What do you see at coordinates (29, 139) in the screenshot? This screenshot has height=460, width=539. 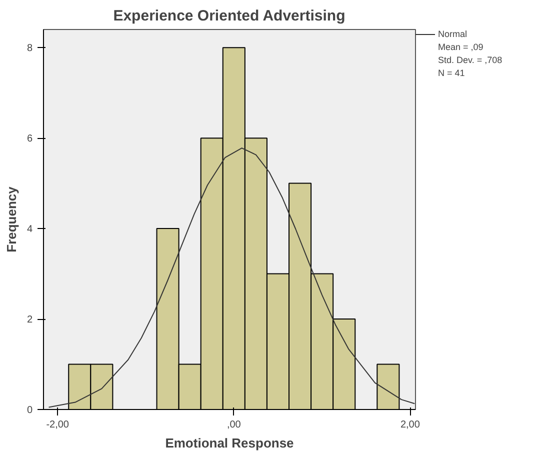 I see `y-tick-label: 6` at bounding box center [29, 139].